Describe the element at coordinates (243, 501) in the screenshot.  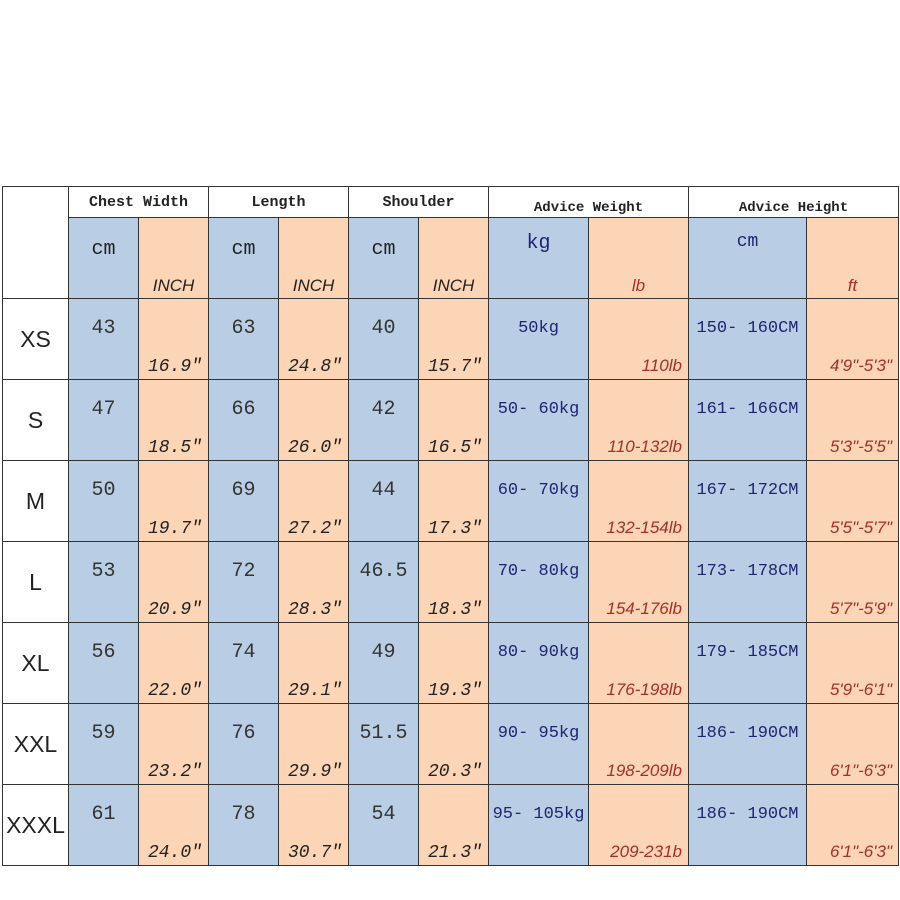
I see `cell-length-cm: 69` at that location.